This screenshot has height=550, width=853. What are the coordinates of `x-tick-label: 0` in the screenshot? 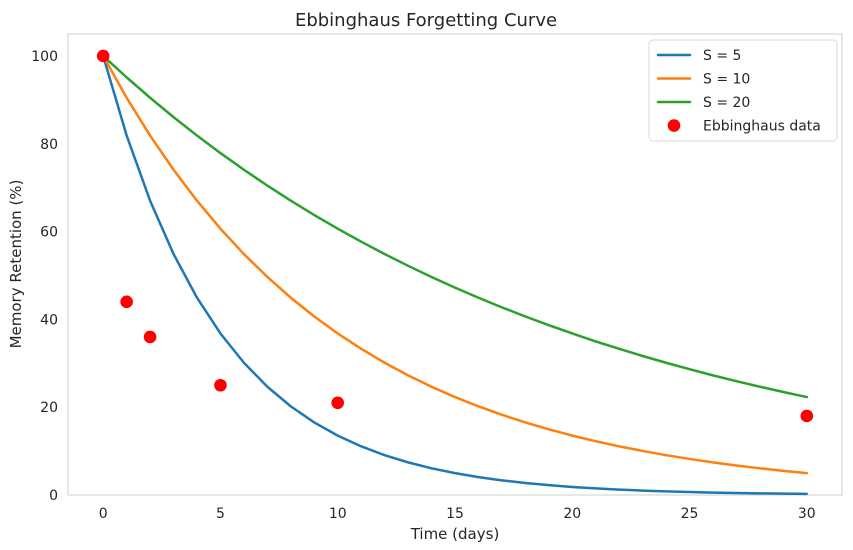 It's located at (103, 514).